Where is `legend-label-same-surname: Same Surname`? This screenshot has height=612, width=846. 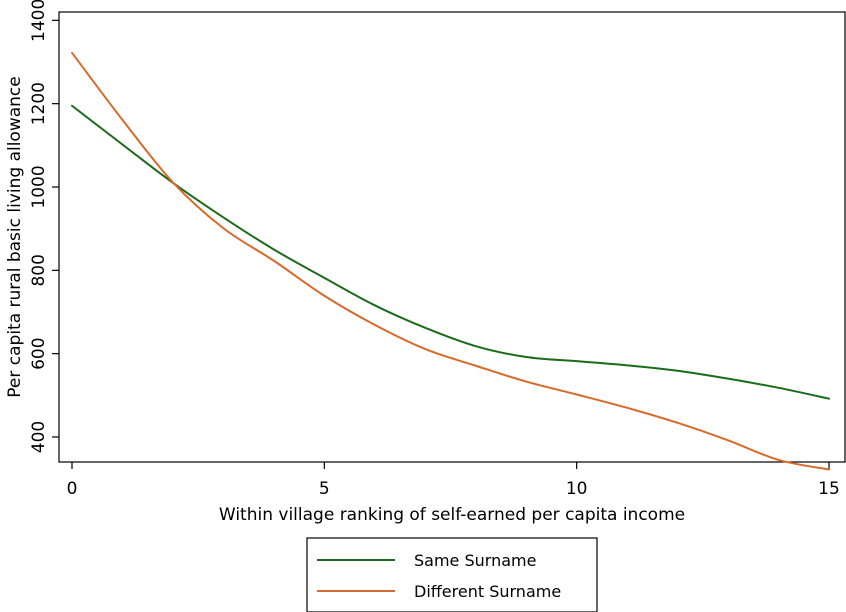 legend-label-same-surname: Same Surname is located at coordinates (475, 560).